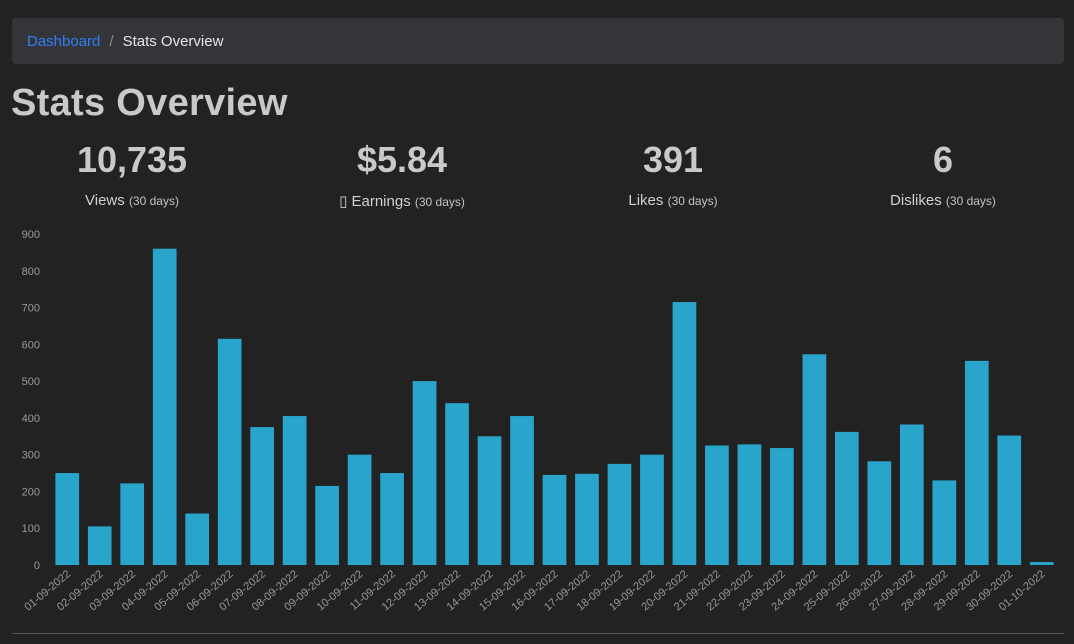  I want to click on stat-likes-label: Likes (30 days), so click(672, 200).